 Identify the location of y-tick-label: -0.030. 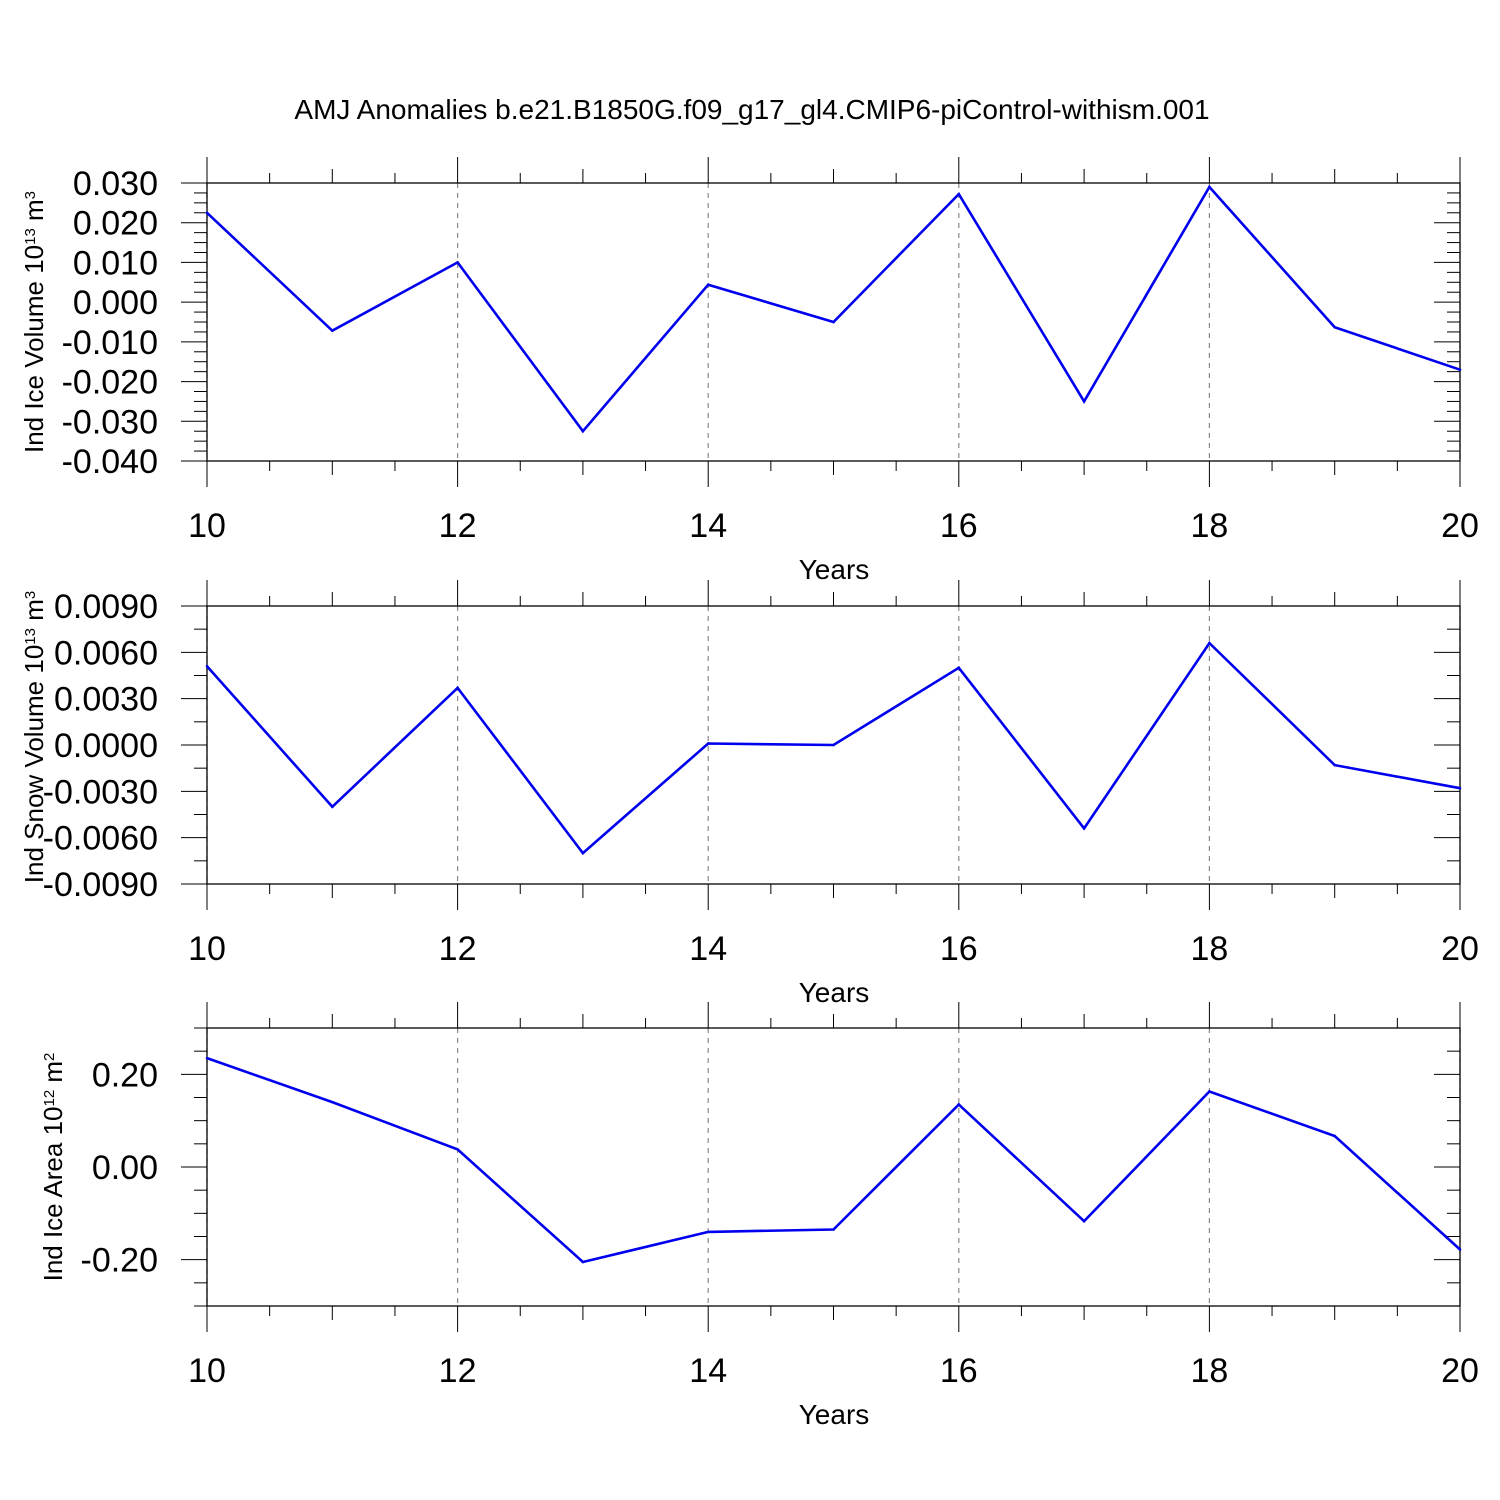
(110, 422).